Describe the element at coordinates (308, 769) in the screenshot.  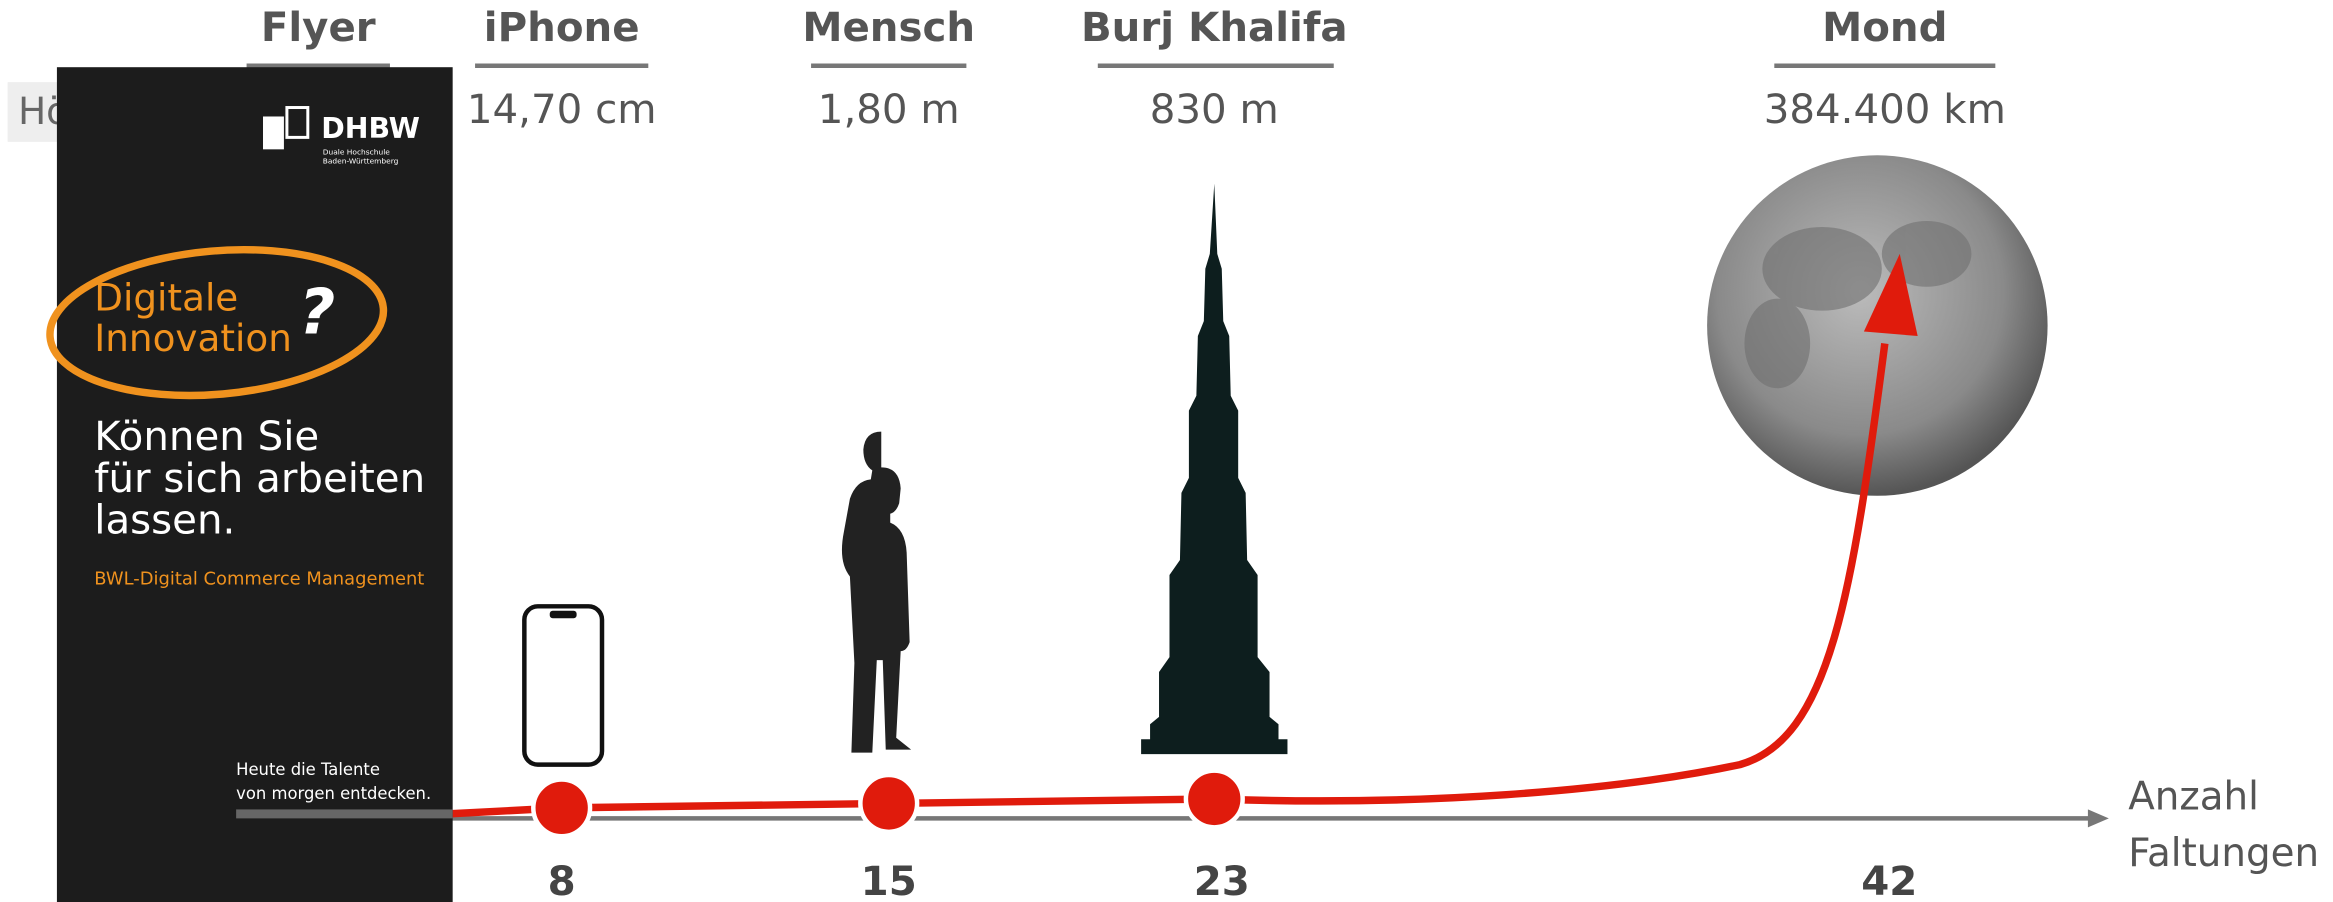
I see `flyer-footer: Heute die Talente` at that location.